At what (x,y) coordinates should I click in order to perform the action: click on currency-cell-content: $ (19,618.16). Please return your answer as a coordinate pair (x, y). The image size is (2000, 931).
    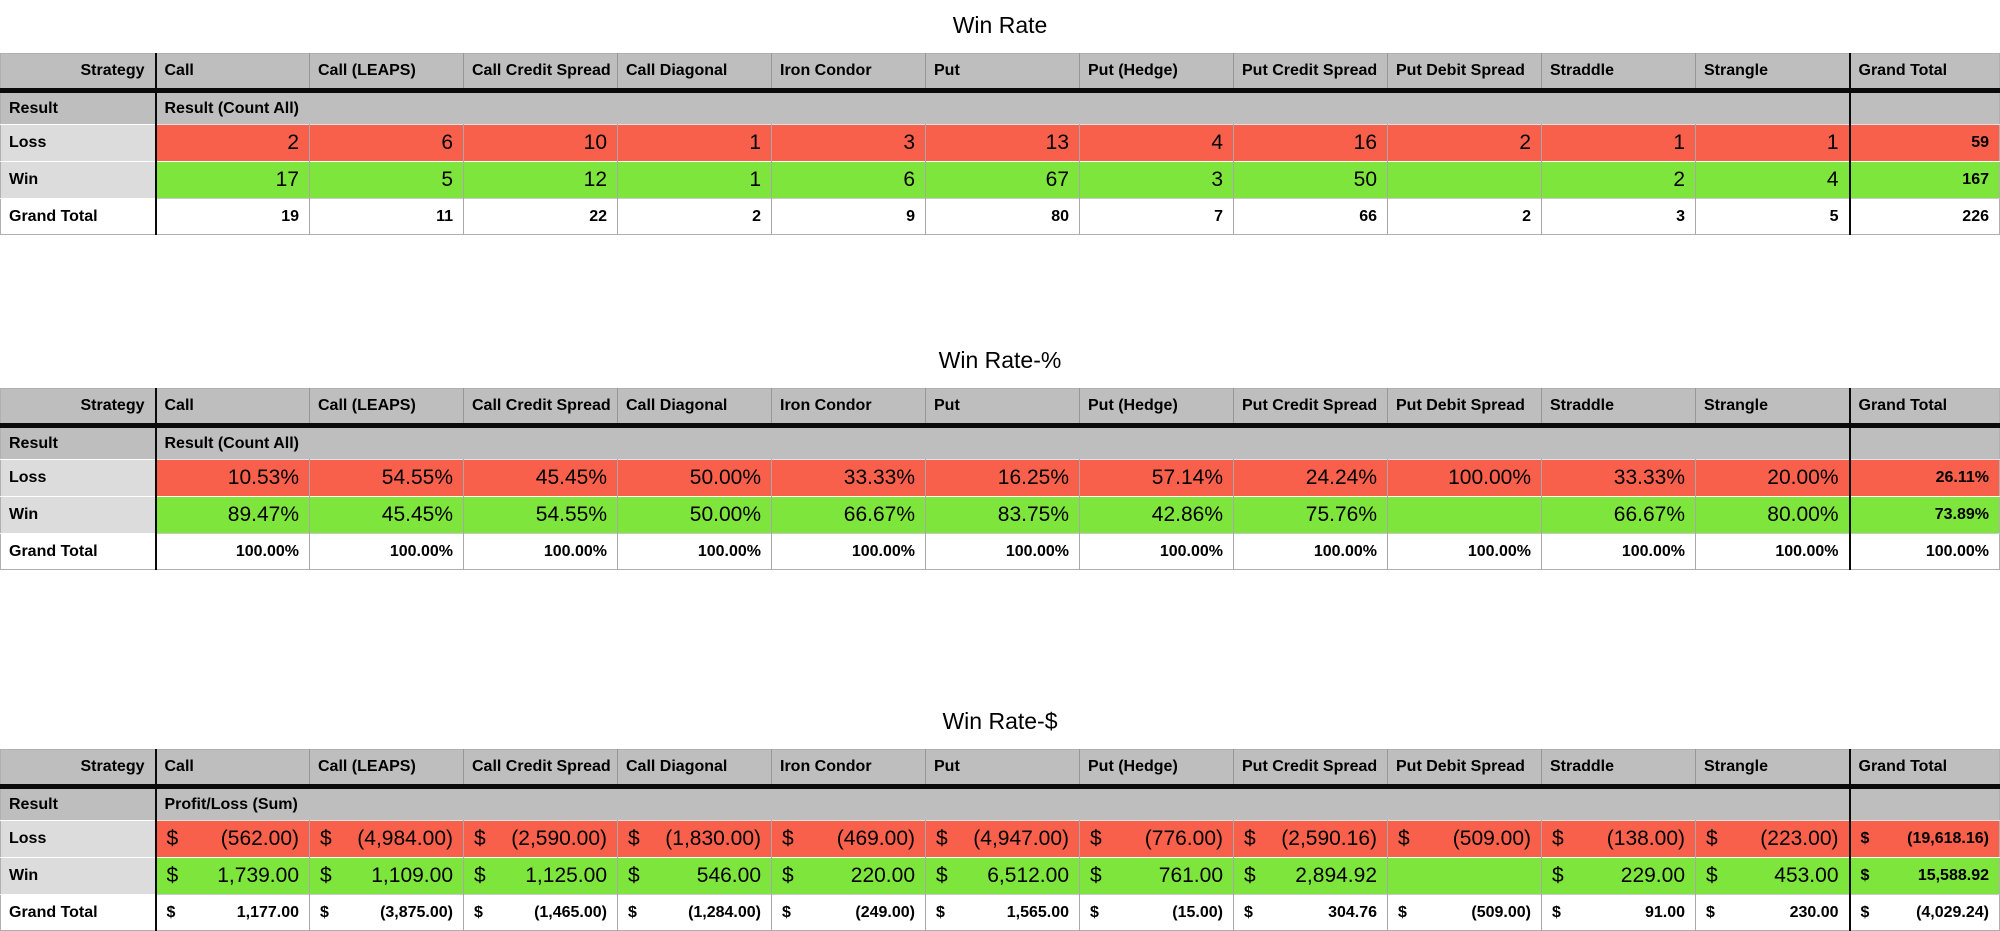
    Looking at the image, I should click on (1925, 839).